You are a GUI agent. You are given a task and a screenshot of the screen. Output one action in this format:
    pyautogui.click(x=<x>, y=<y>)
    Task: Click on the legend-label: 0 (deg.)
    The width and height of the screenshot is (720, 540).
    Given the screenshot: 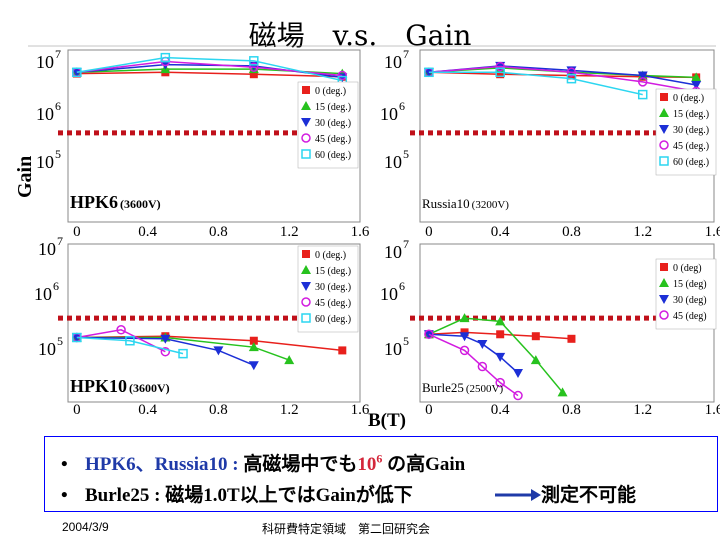 What is the action you would take?
    pyautogui.click(x=330, y=255)
    